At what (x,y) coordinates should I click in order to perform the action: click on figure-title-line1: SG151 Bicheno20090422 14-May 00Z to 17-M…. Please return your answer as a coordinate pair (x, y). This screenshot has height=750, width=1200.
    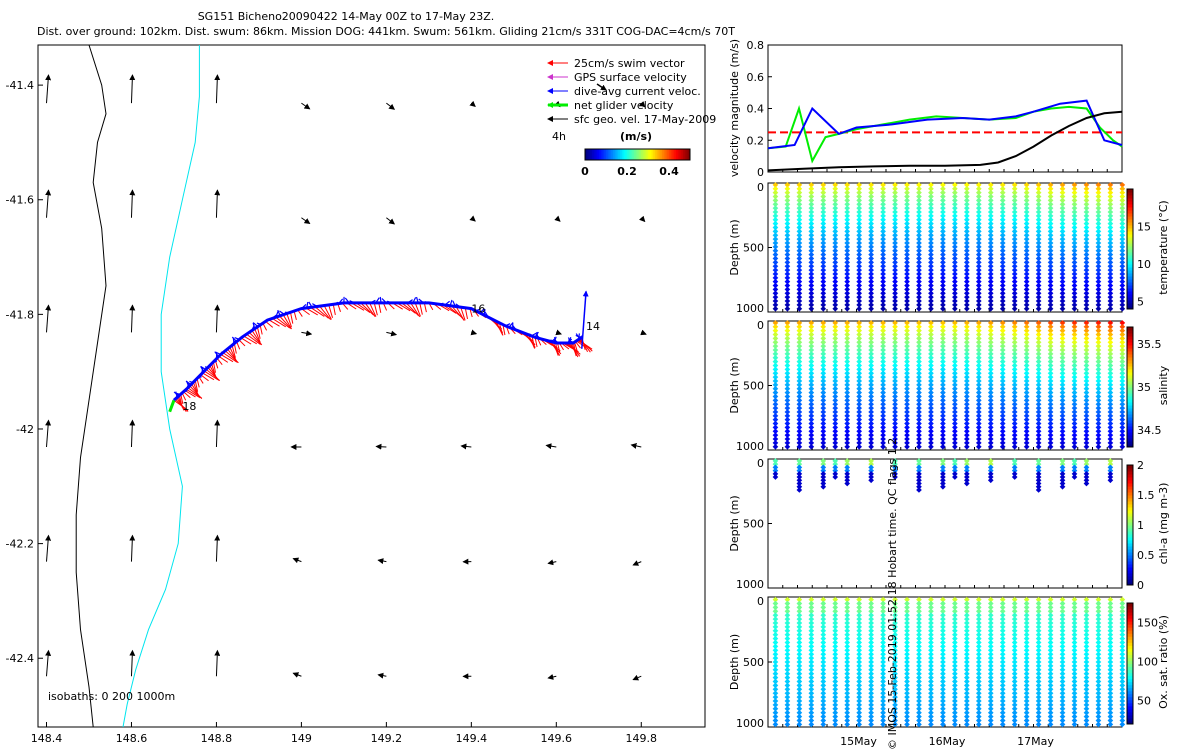
    Looking at the image, I should click on (346, 16).